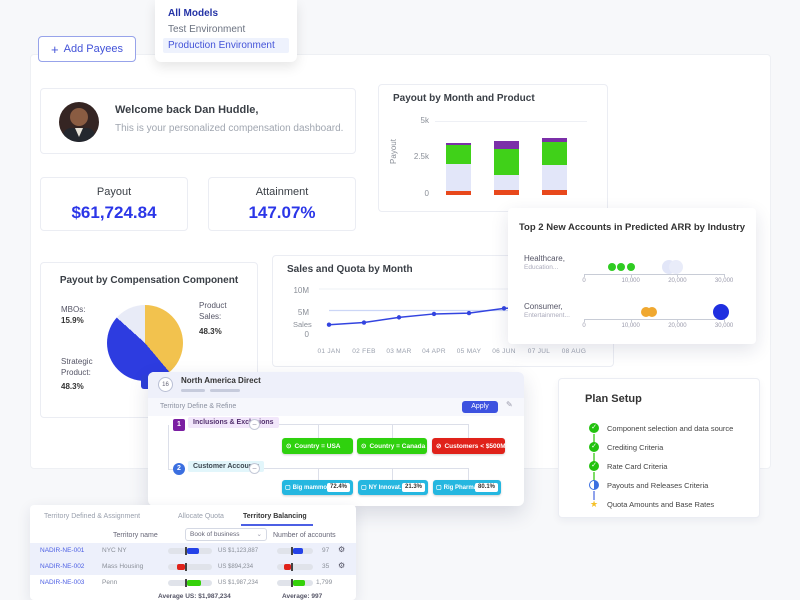 This screenshot has height=600, width=800. Describe the element at coordinates (455, 488) in the screenshot. I see `account-label-group: ▢ Rig Pharma` at that location.